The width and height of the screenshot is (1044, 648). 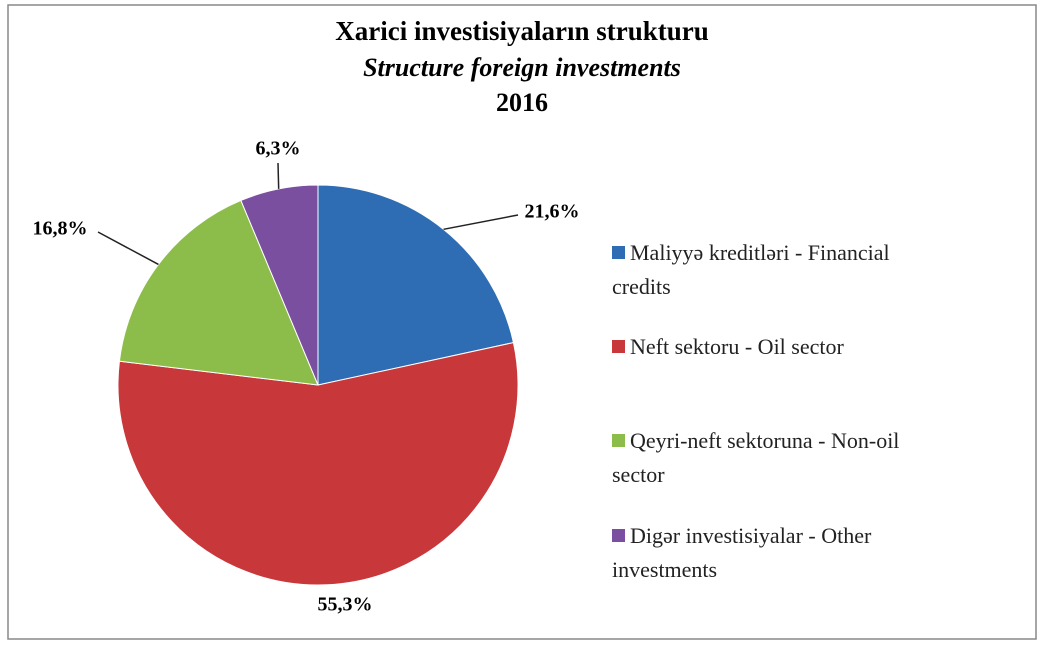 What do you see at coordinates (522, 31) in the screenshot?
I see `chart-title: Xarici investisiyaların strukturu` at bounding box center [522, 31].